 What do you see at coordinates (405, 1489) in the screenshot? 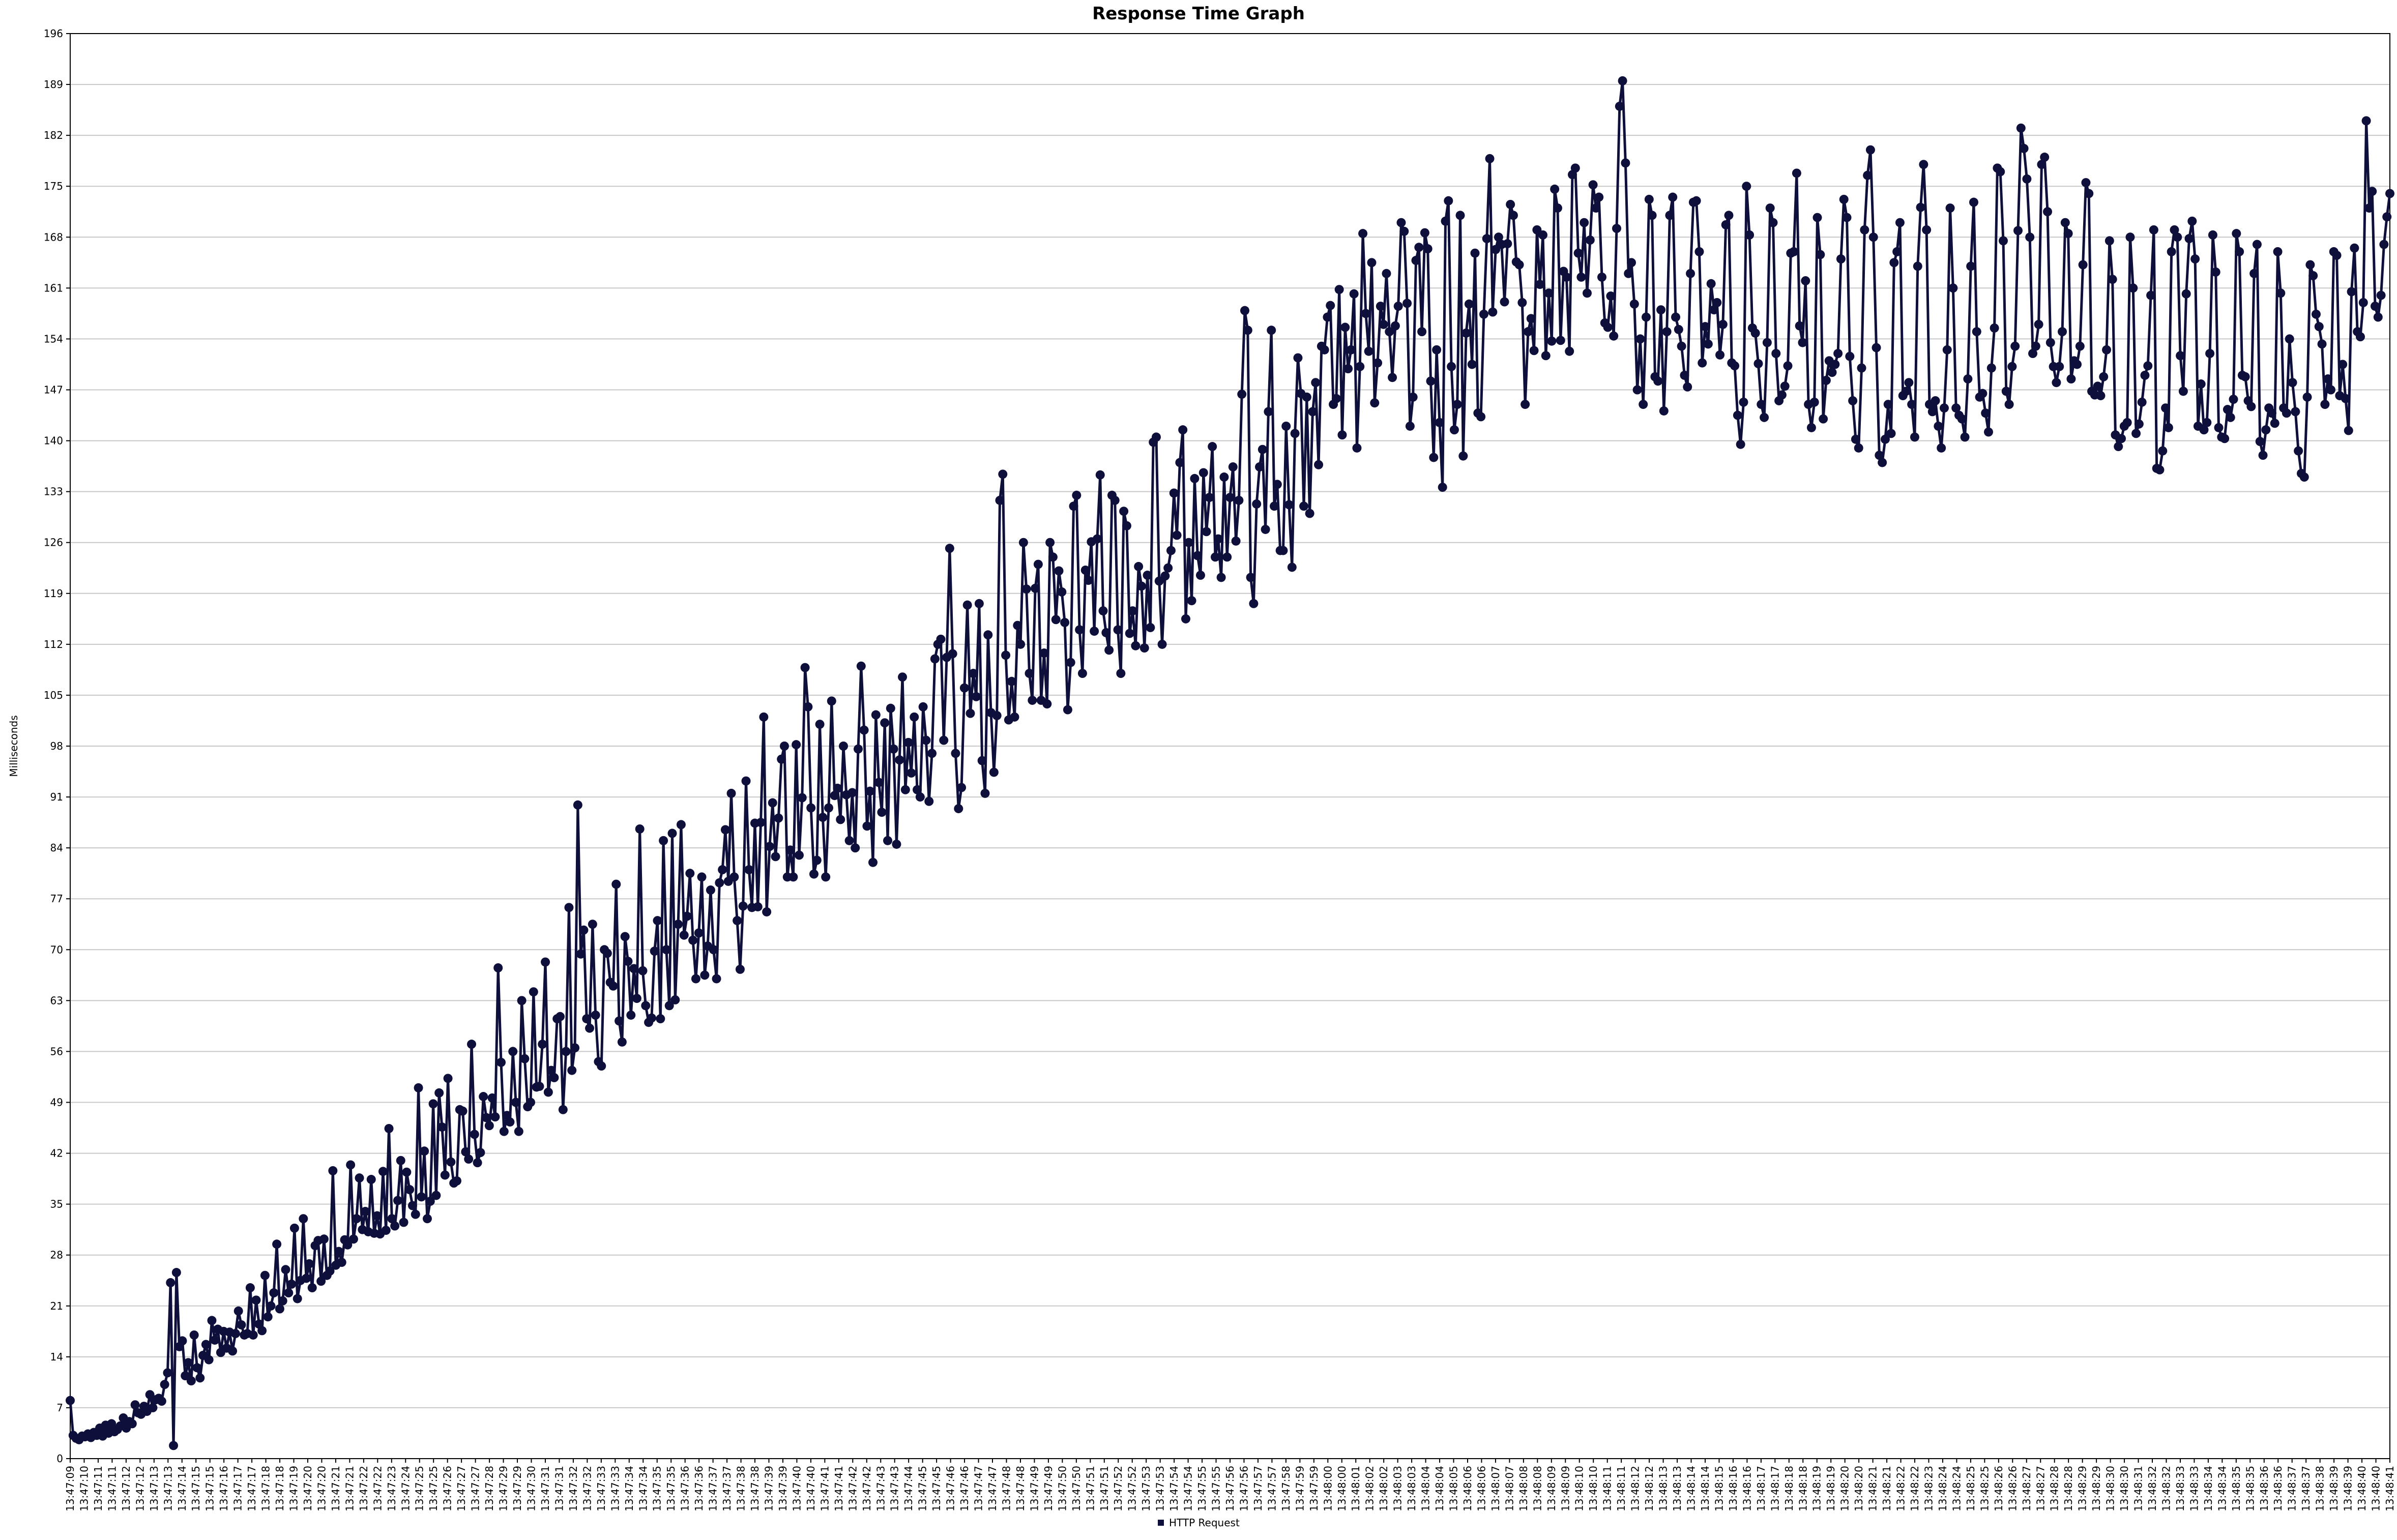
I see `x-tick-label: 13:47:24` at bounding box center [405, 1489].